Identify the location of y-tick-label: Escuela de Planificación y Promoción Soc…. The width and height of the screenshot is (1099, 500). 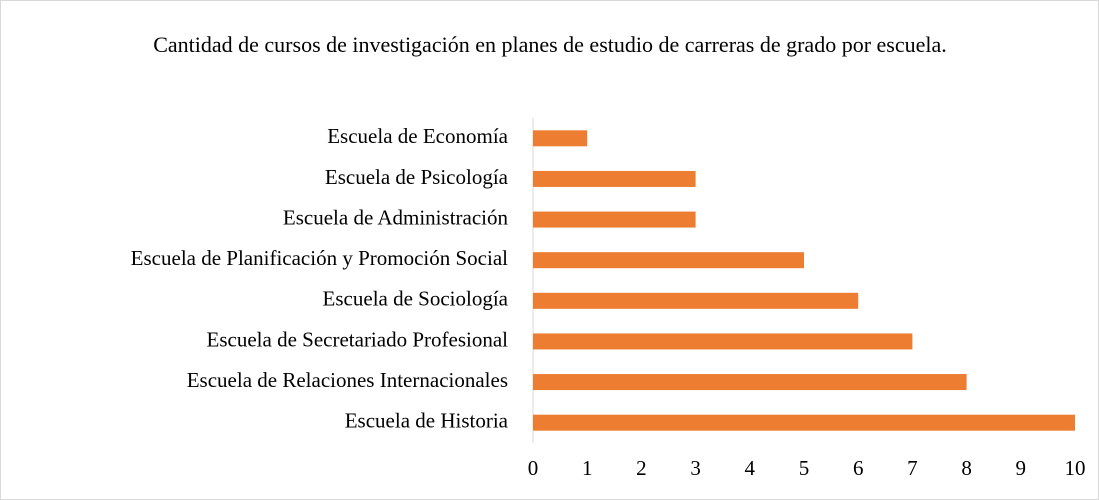
(319, 258).